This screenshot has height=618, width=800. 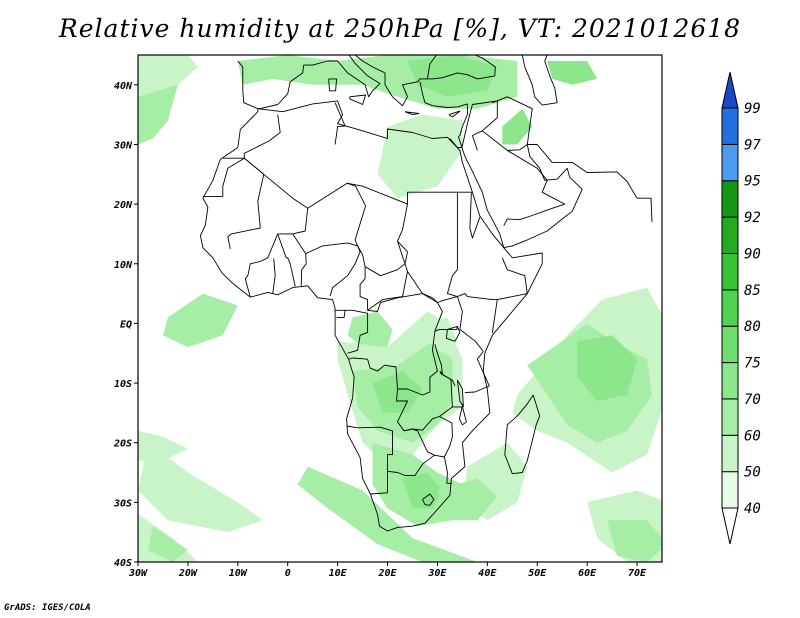 I want to click on lon-tick-label: 60E, so click(x=587, y=573).